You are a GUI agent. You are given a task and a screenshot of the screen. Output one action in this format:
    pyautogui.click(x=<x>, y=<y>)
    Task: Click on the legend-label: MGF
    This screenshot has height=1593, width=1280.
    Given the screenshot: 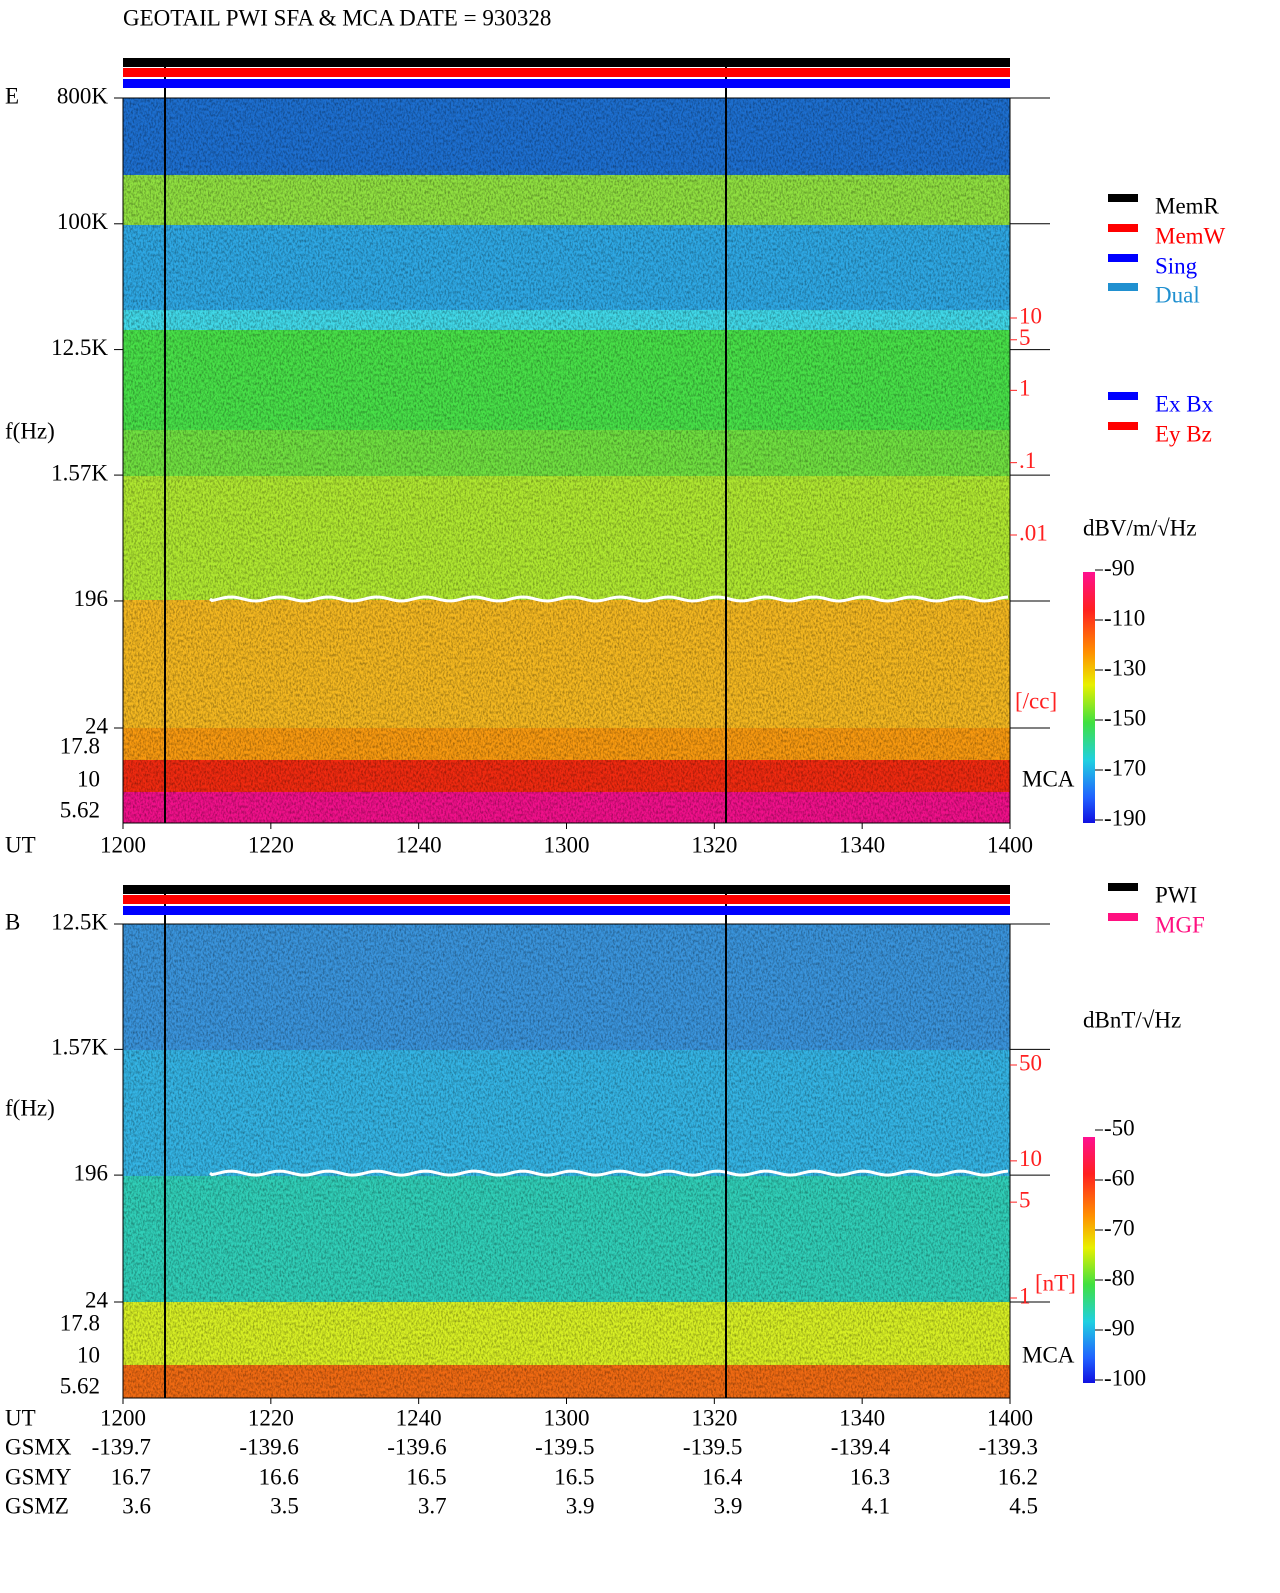 What is the action you would take?
    pyautogui.click(x=1180, y=924)
    